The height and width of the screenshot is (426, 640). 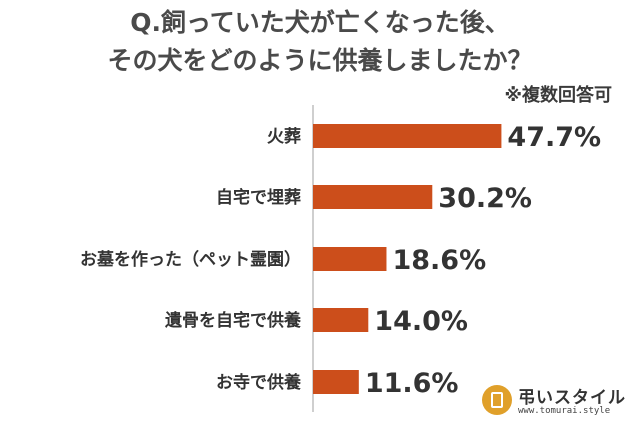 I want to click on category-label: お墓を作った（ペット霊園）, so click(x=190, y=259).